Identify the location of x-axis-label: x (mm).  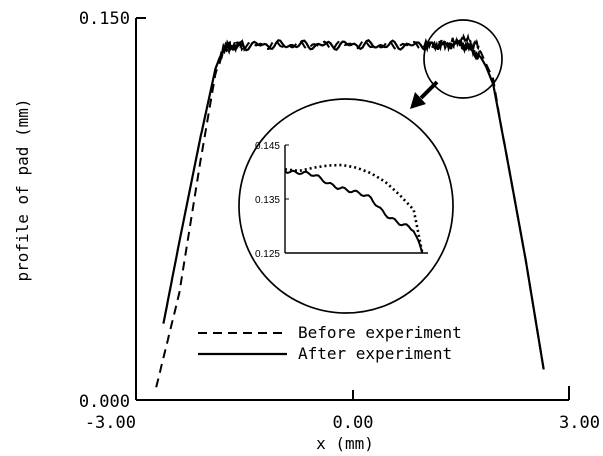
(345, 443).